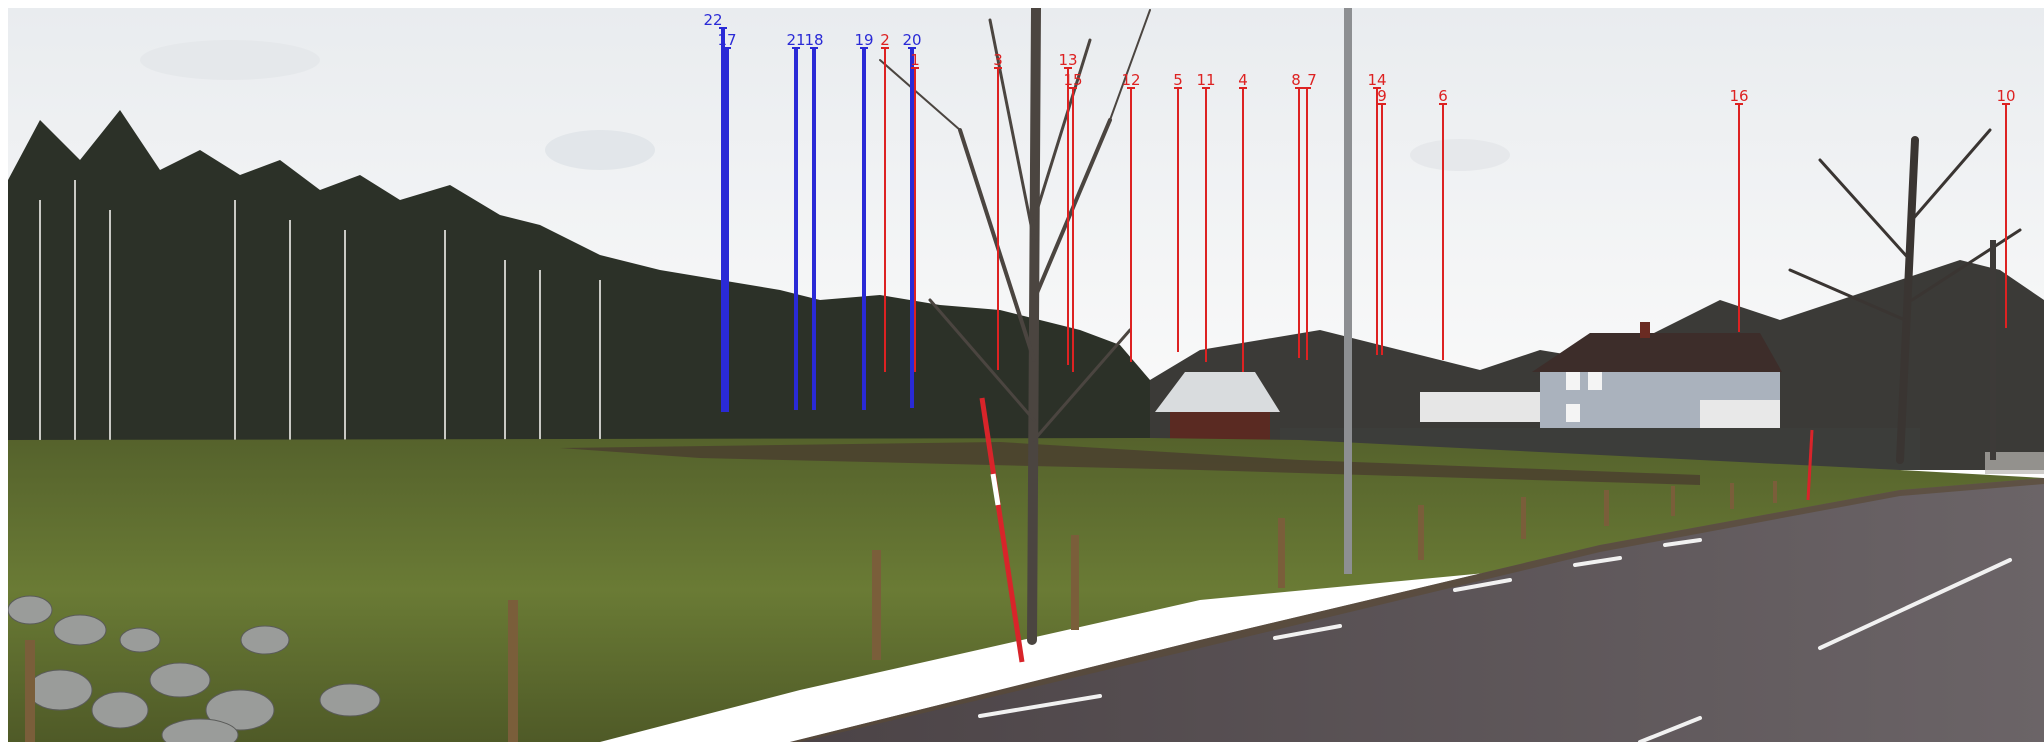 The image size is (2044, 742). What do you see at coordinates (715, 211) in the screenshot?
I see `turbine-marker: 22` at bounding box center [715, 211].